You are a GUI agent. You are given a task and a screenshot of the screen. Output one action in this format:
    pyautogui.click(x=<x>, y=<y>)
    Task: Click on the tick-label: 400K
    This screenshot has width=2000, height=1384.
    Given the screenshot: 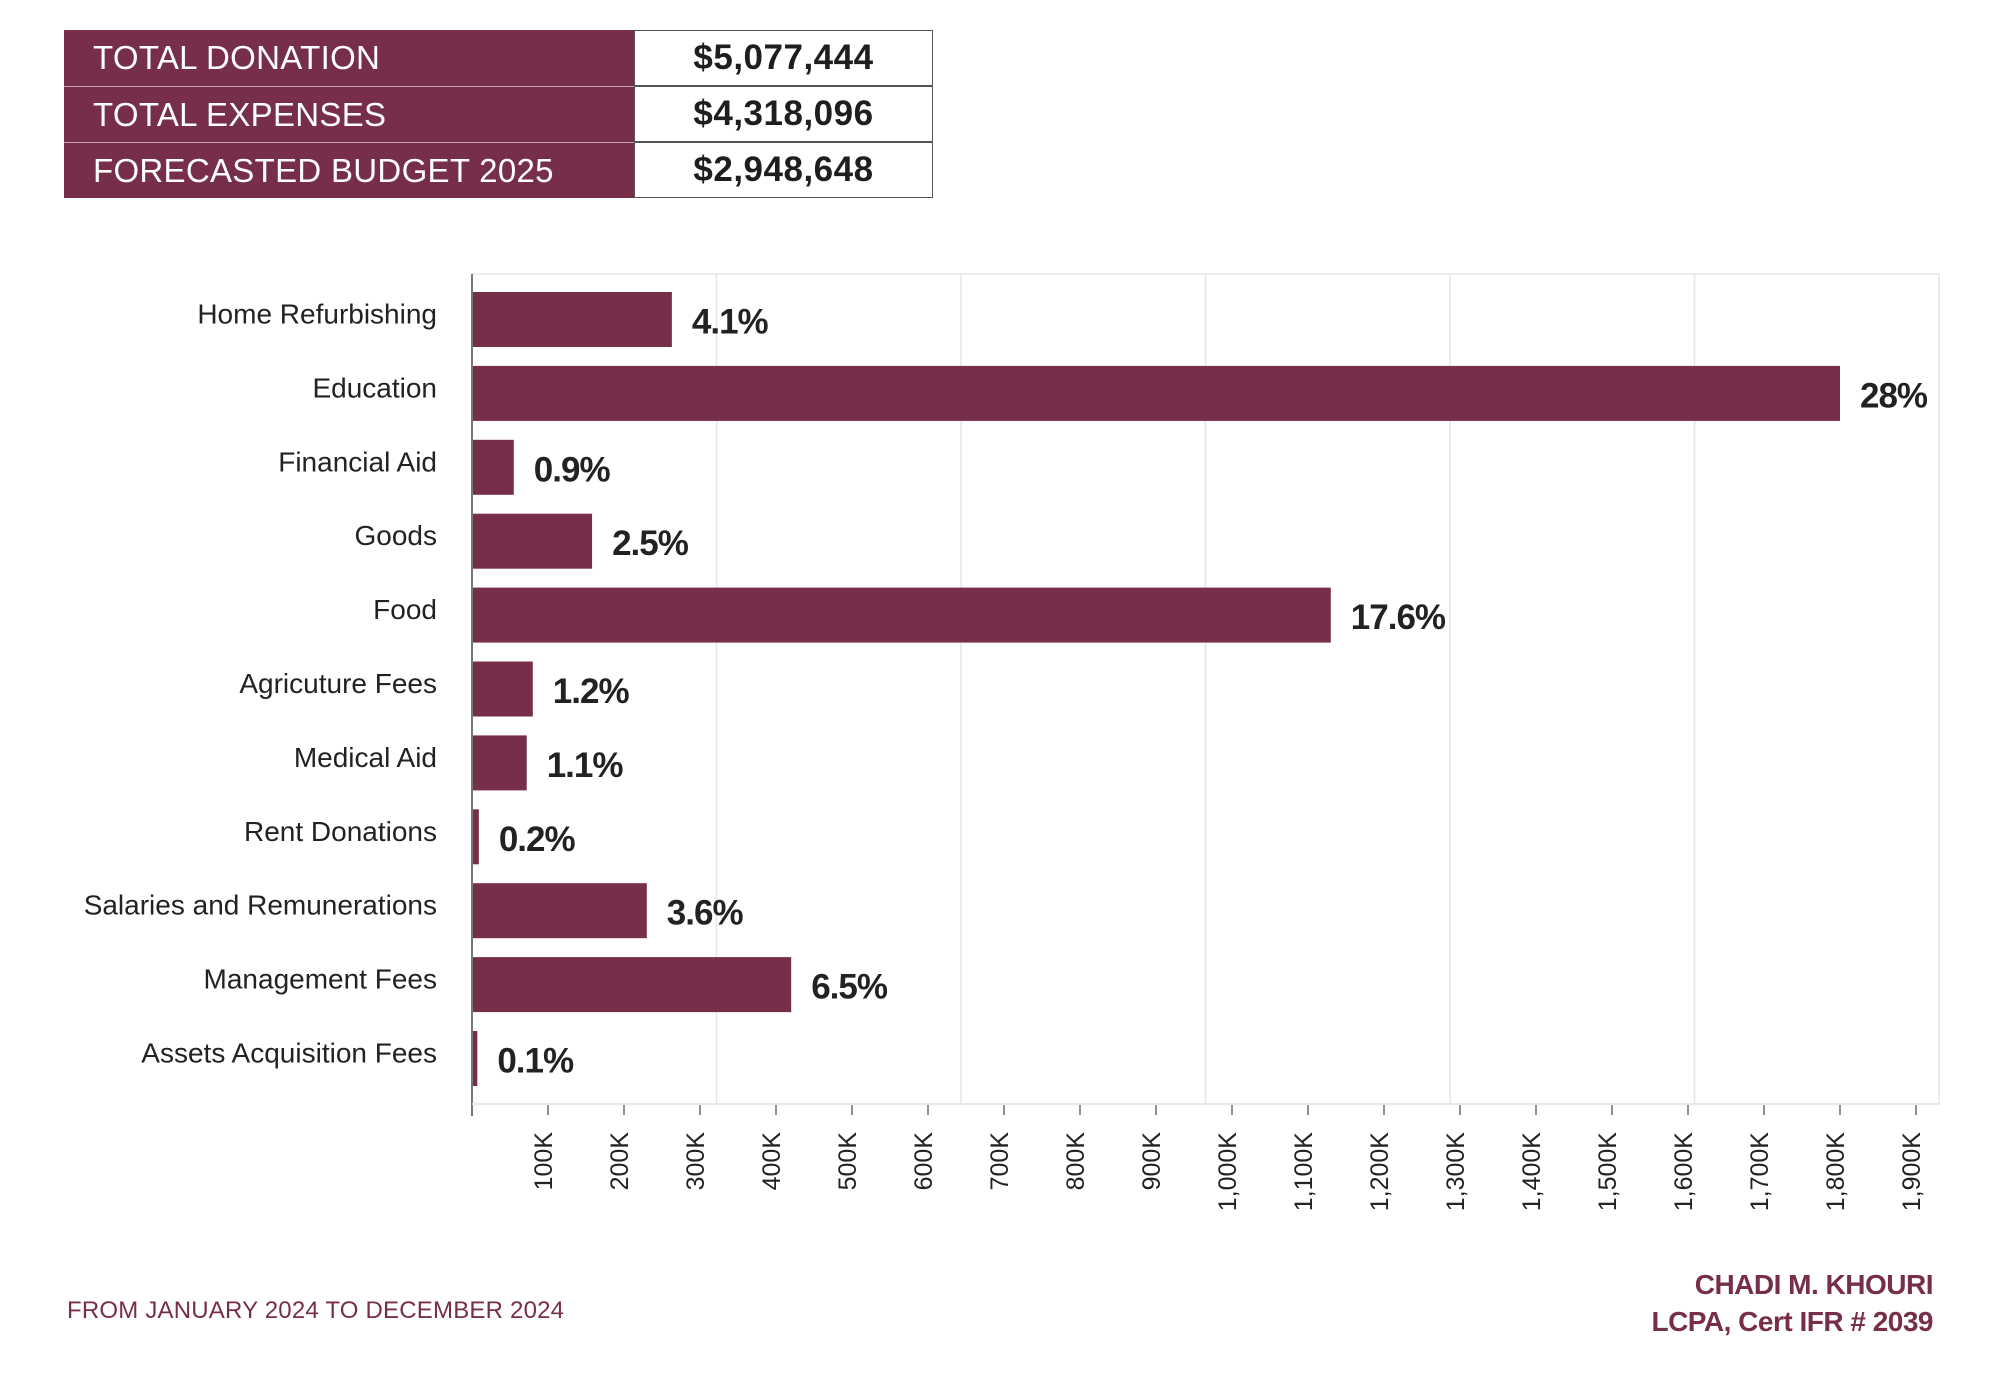 What is the action you would take?
    pyautogui.click(x=772, y=1161)
    